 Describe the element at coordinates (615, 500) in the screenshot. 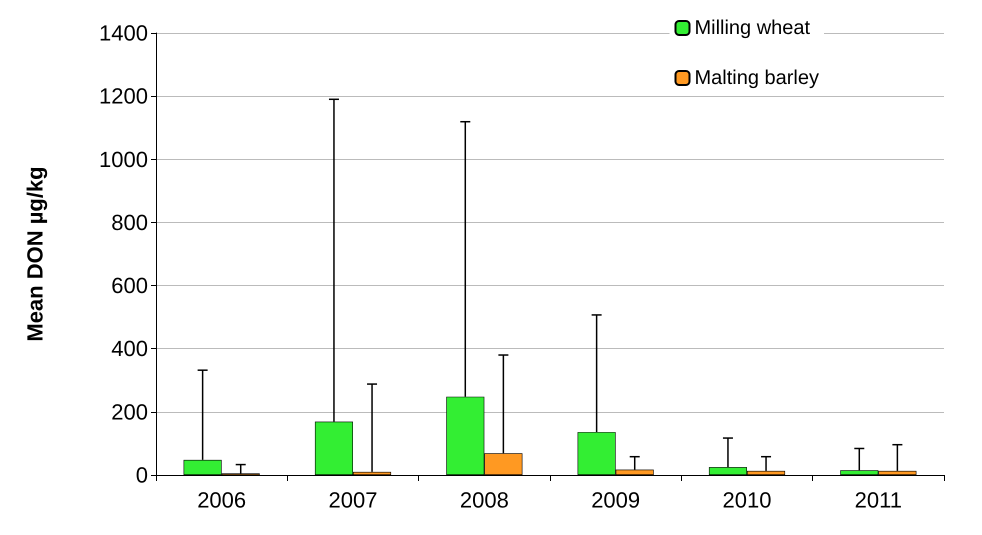

I see `x-tick-label: 2009` at that location.